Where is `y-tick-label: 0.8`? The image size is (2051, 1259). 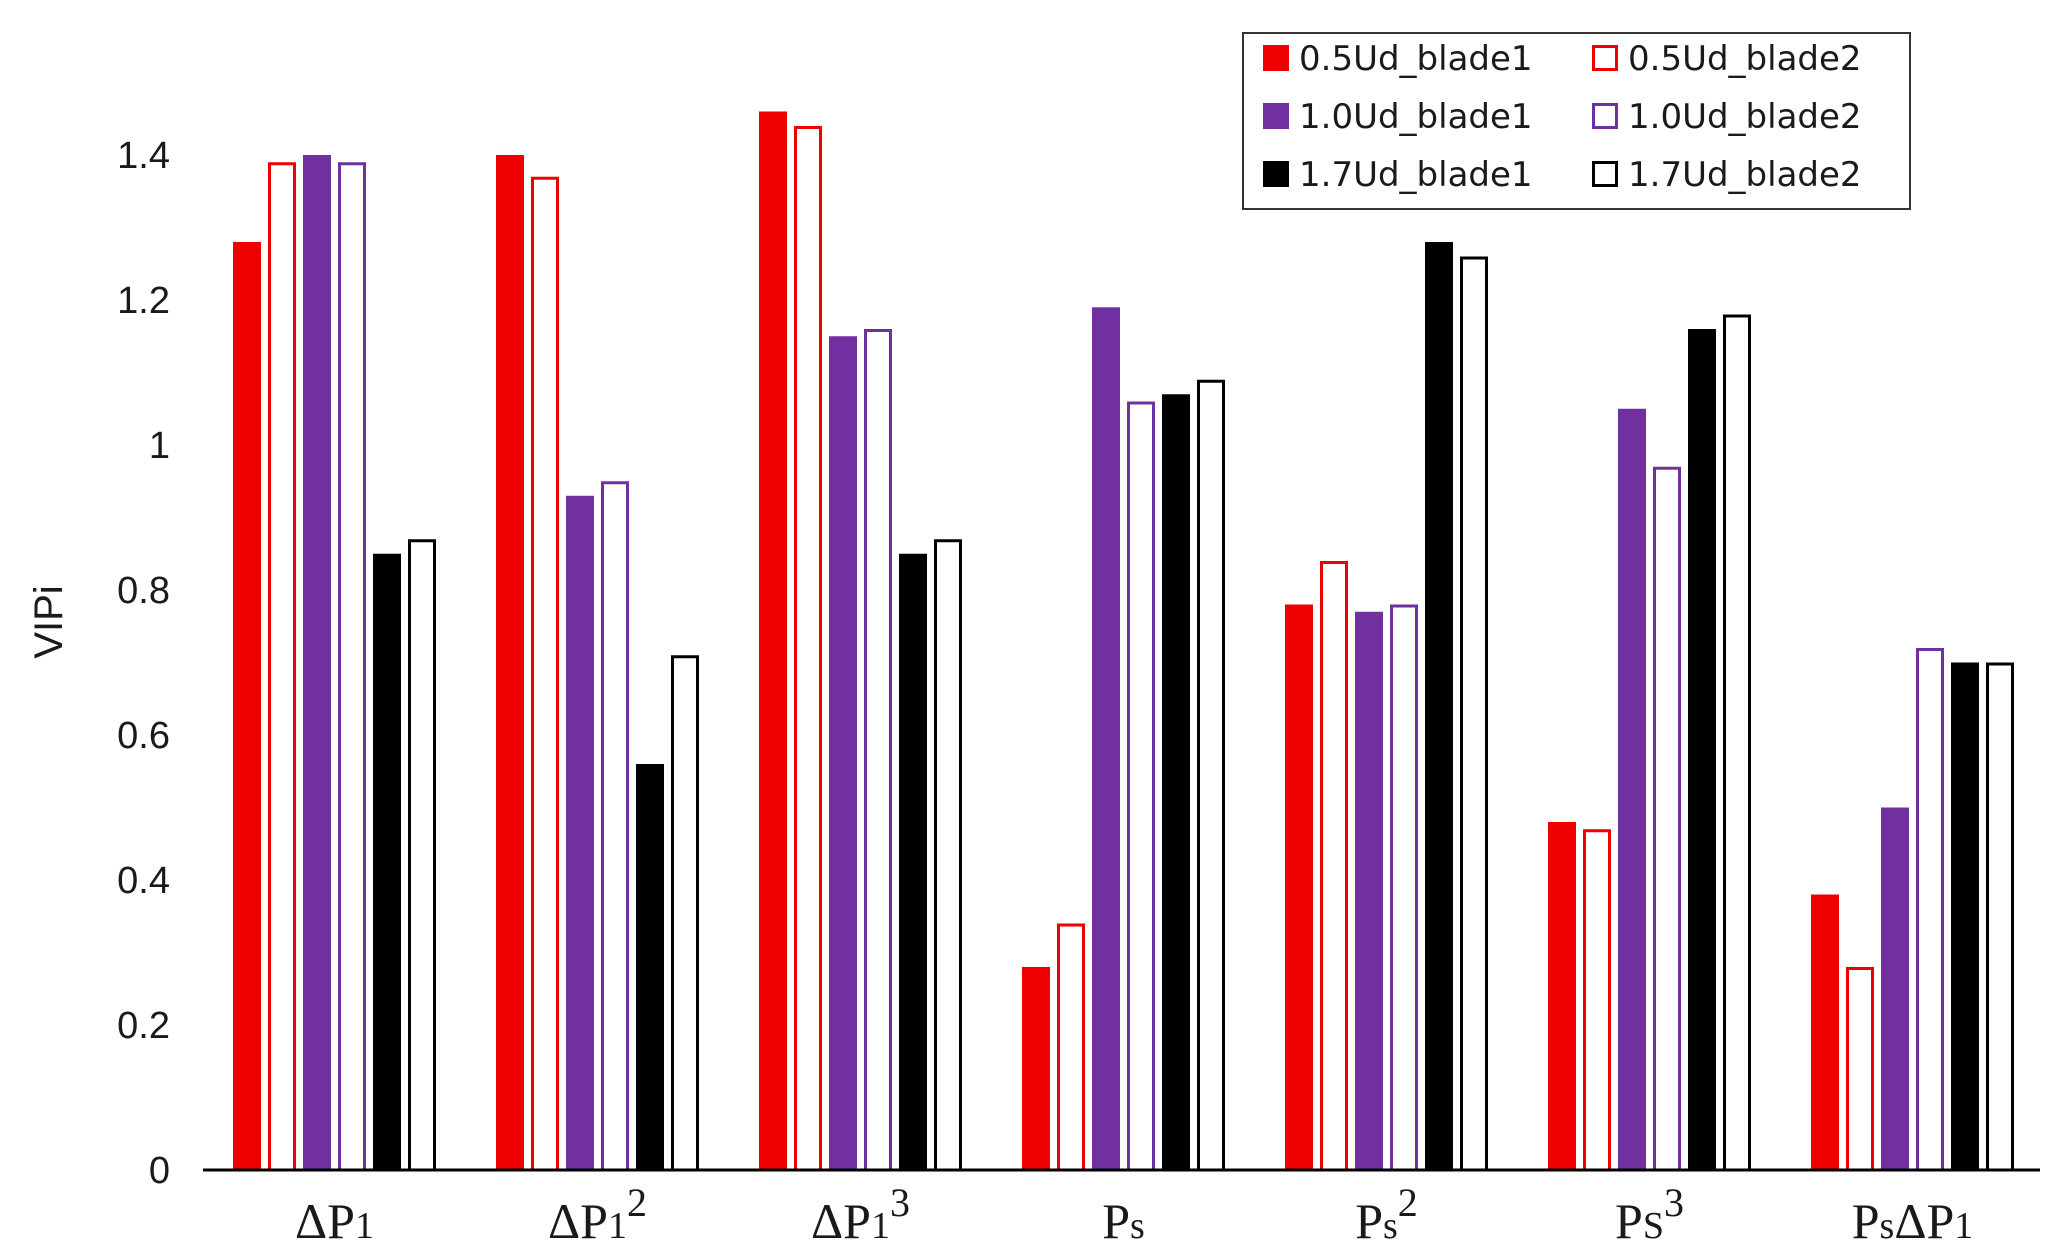
y-tick-label: 0.8 is located at coordinates (143, 591).